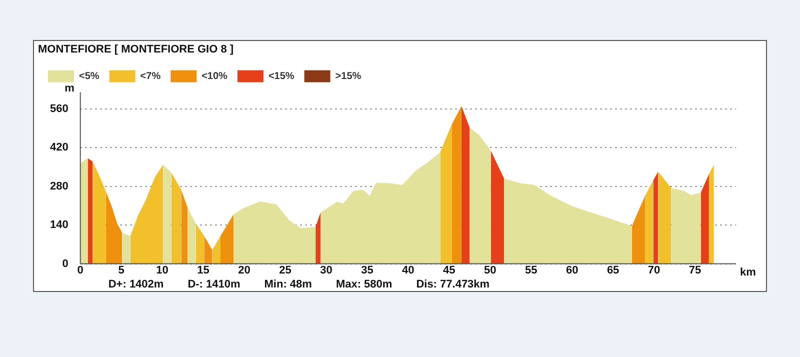 This screenshot has height=357, width=800. Describe the element at coordinates (367, 270) in the screenshot. I see `x-tick-label: 35` at that location.